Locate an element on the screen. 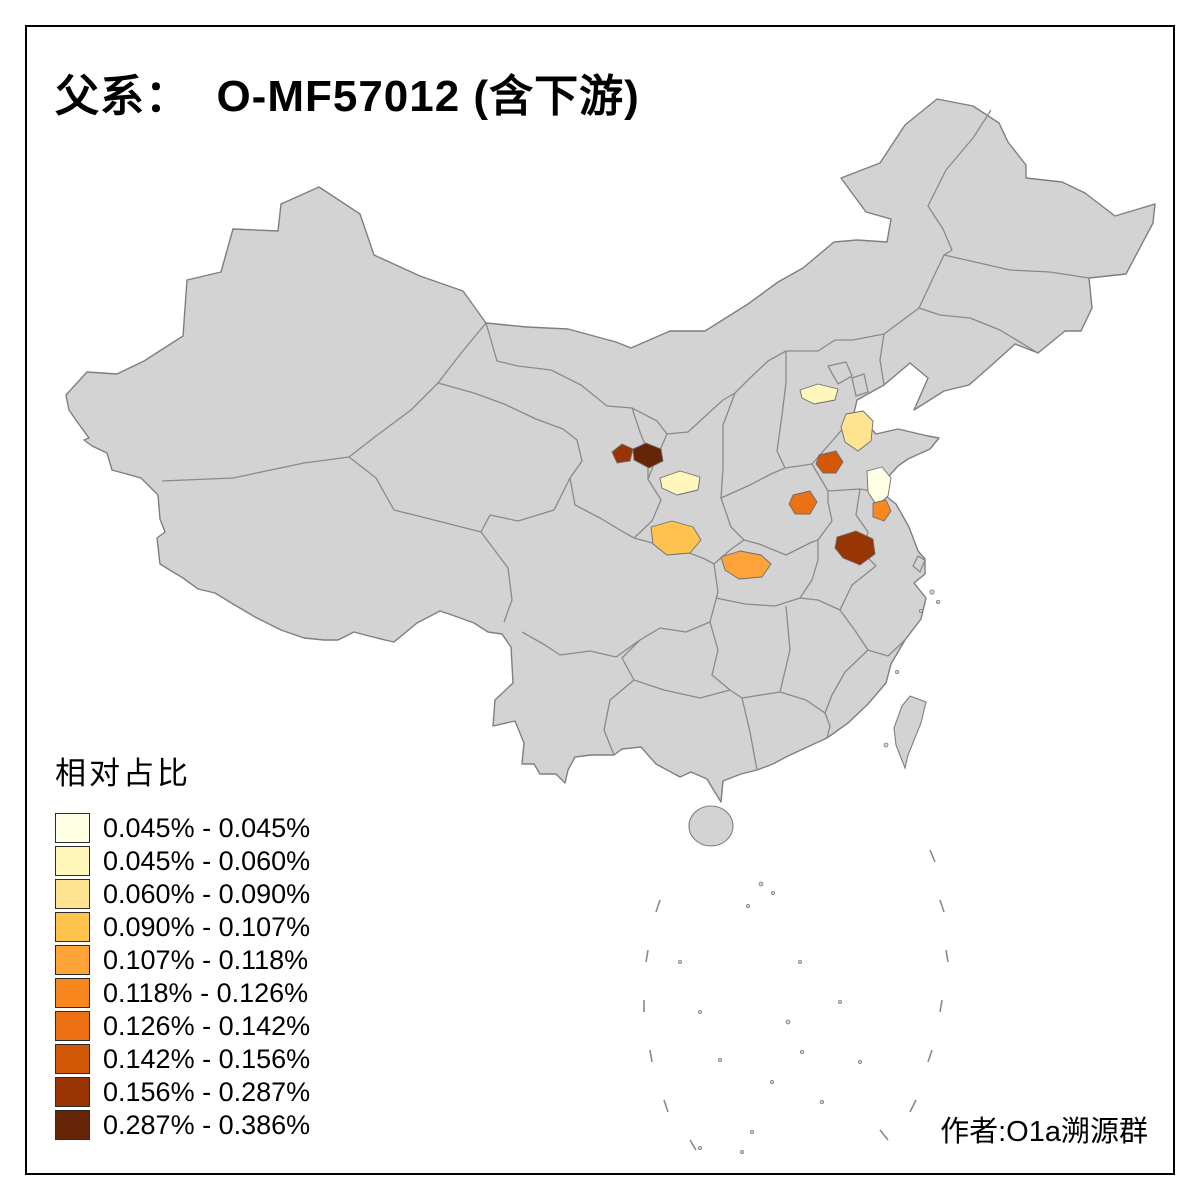  region-south-gansu-east is located at coordinates (648, 455).